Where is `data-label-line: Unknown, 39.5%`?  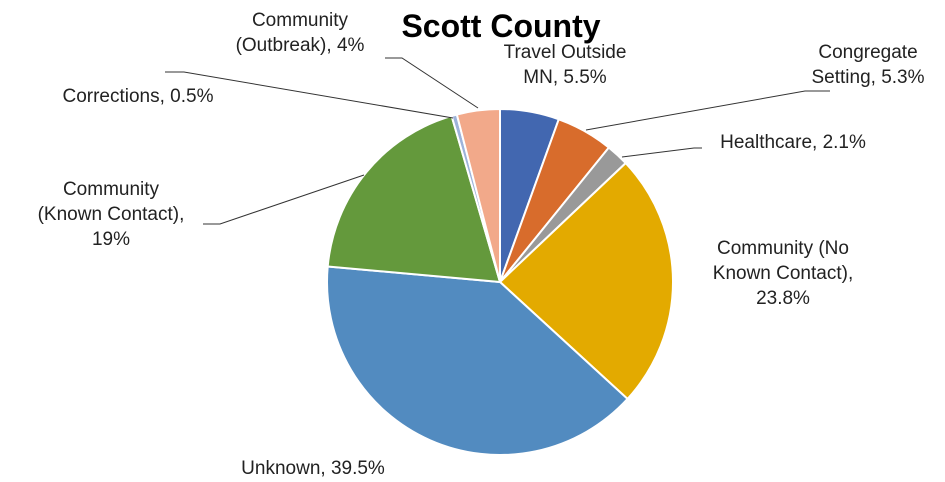
data-label-line: Unknown, 39.5% is located at coordinates (313, 468).